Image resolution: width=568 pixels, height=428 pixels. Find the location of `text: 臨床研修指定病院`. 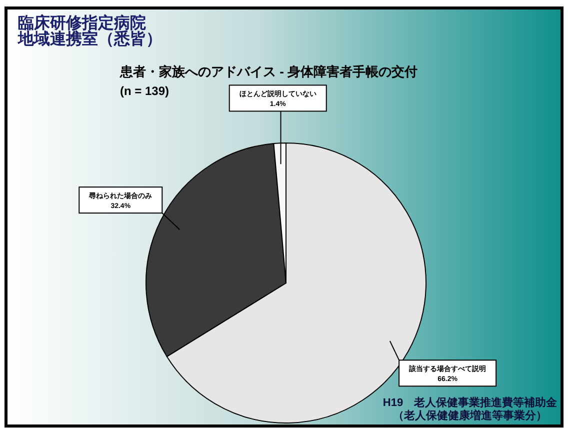

text: 臨床研修指定病院 is located at coordinates (82, 23).